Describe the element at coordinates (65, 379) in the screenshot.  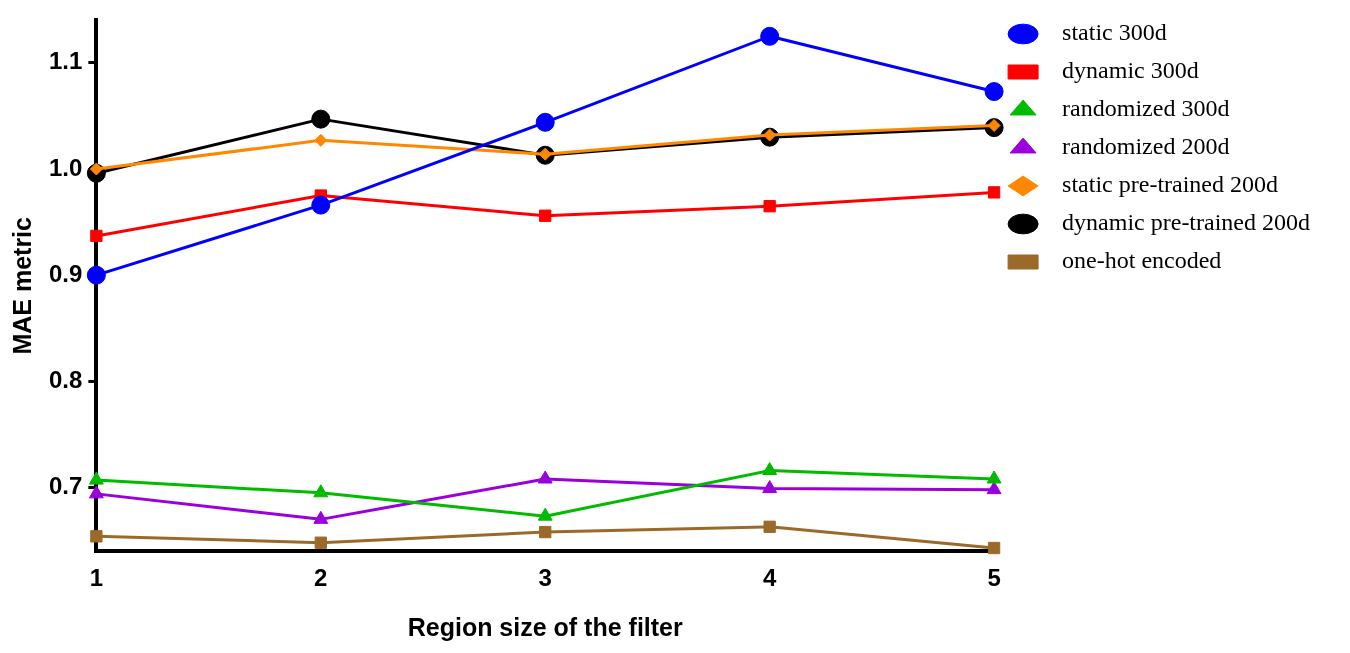
I see `y-tick-label: 0.8` at that location.